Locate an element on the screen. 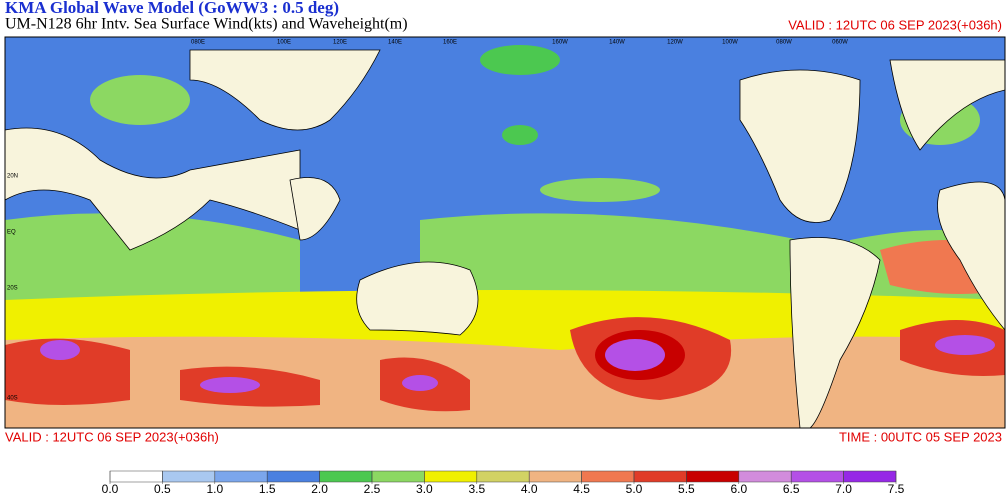 Image resolution: width=1006 pixels, height=496 pixels. colorbar-label: 6.5 is located at coordinates (791, 489).